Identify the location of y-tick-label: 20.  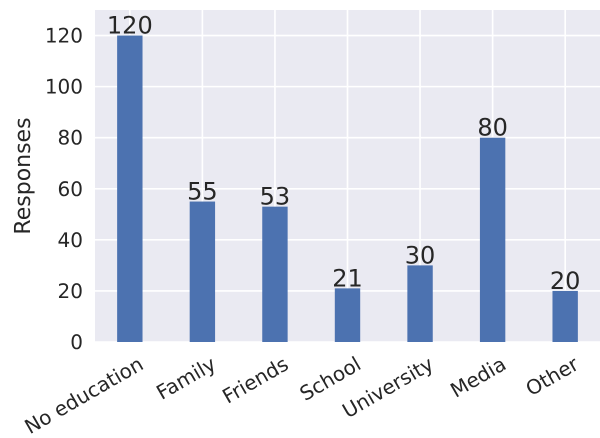
(70, 290).